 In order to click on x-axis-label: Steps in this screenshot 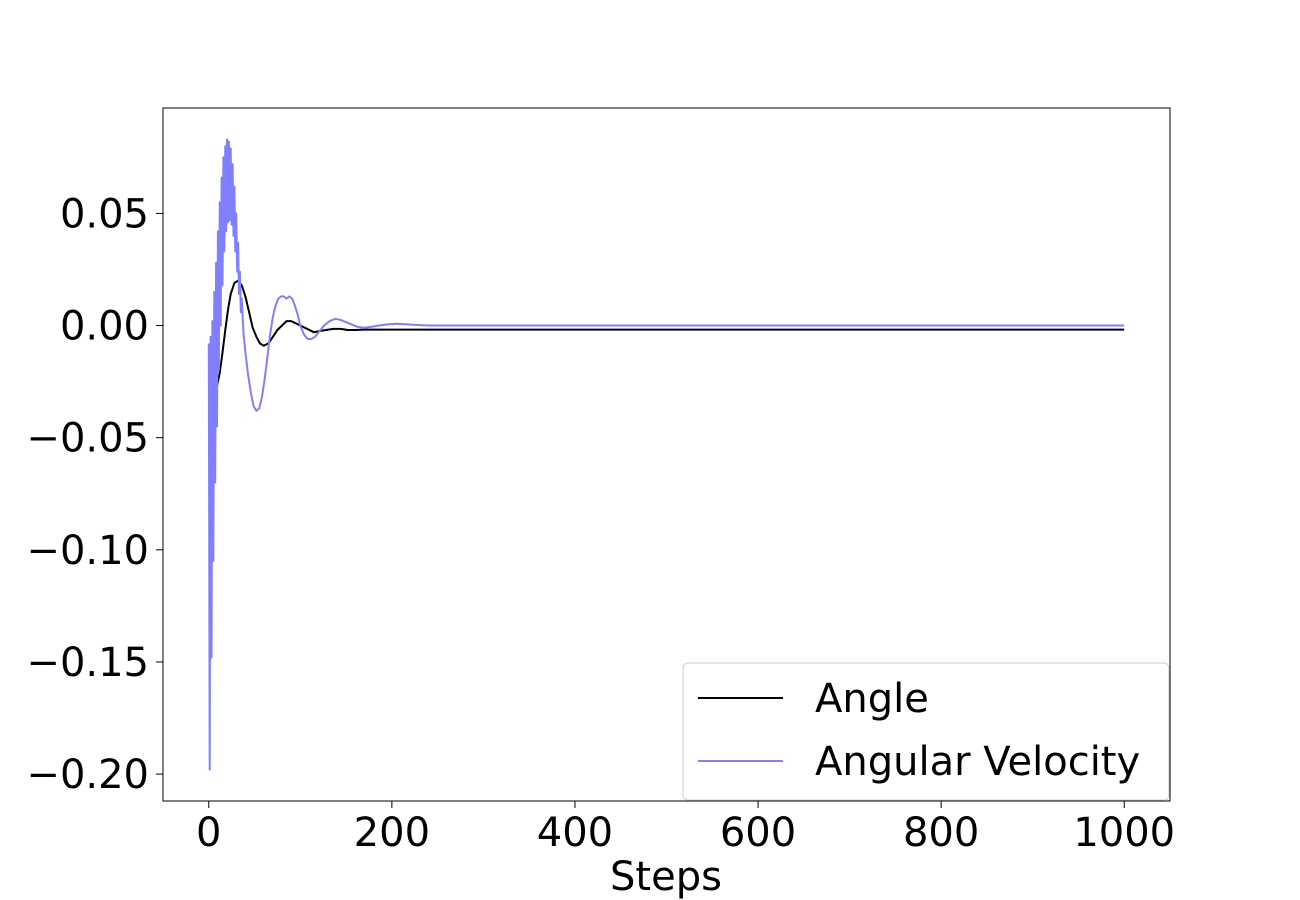, I will do `click(666, 877)`.